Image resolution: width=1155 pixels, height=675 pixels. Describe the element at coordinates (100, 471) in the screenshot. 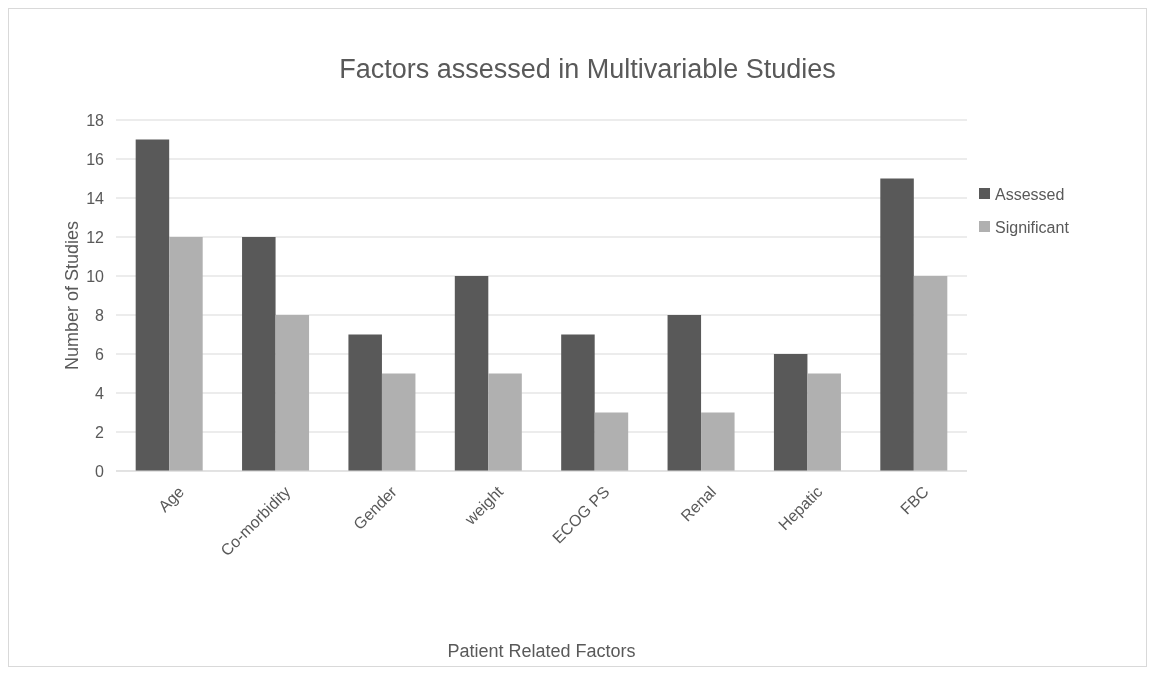

I see `y-tick-label: 0` at that location.